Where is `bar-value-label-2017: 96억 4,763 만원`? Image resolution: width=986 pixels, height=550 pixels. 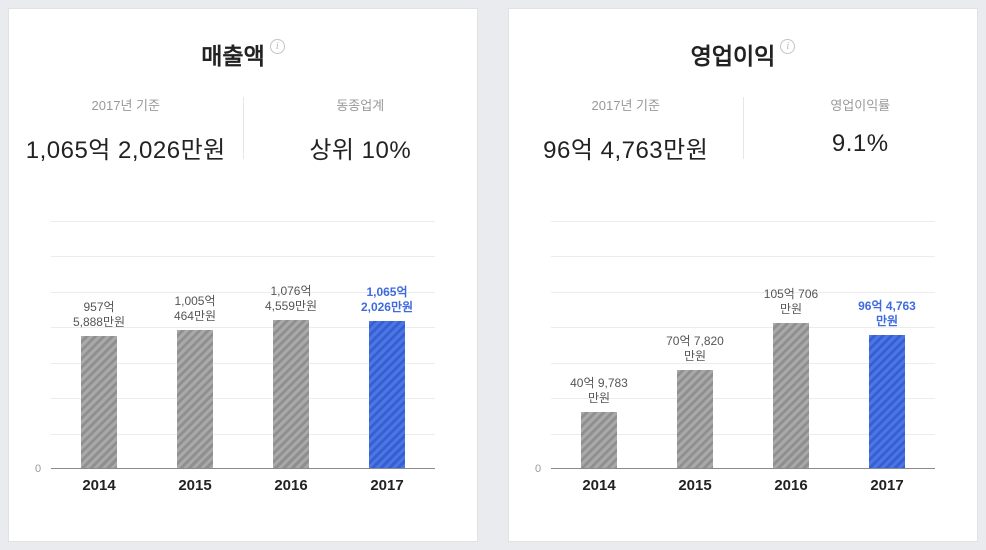
bar-value-label-2017: 96억 4,763 만원 is located at coordinates (887, 313).